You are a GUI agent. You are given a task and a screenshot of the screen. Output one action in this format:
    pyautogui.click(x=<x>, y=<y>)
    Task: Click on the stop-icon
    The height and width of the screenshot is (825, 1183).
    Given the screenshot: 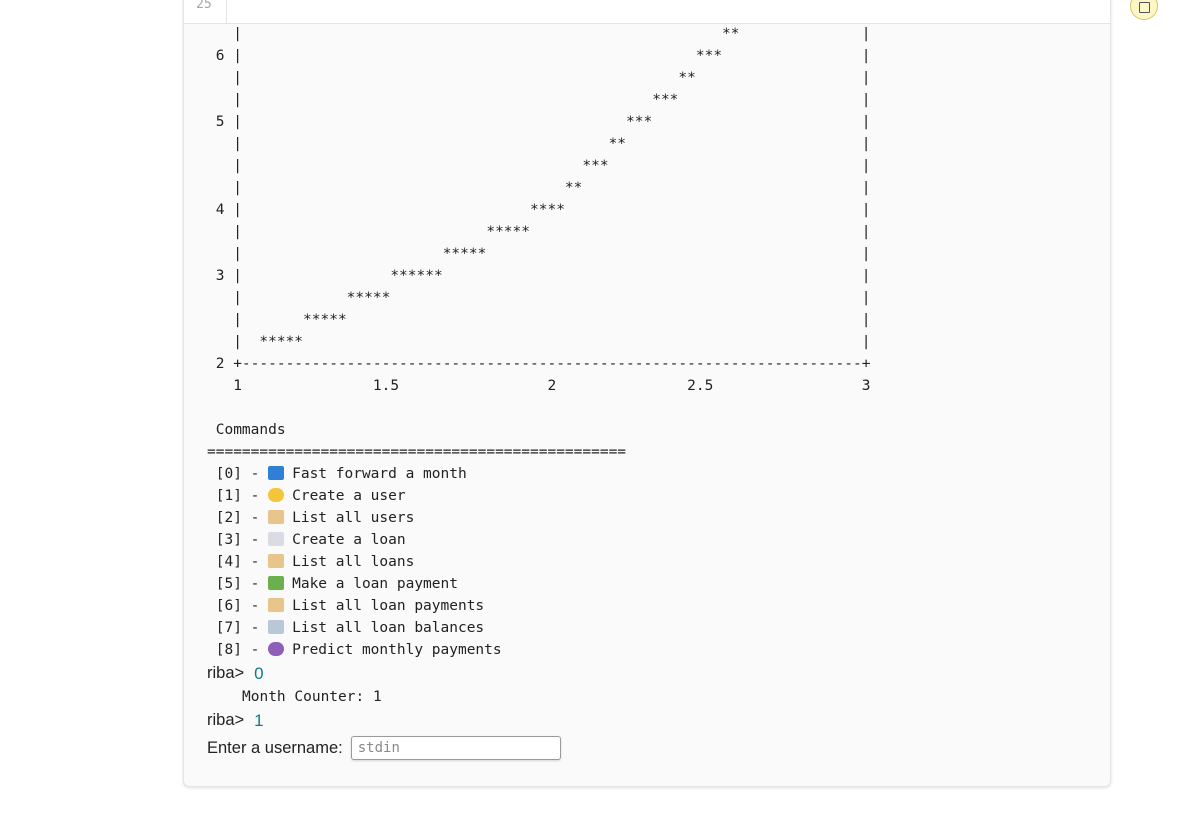 What is the action you would take?
    pyautogui.click(x=1144, y=7)
    